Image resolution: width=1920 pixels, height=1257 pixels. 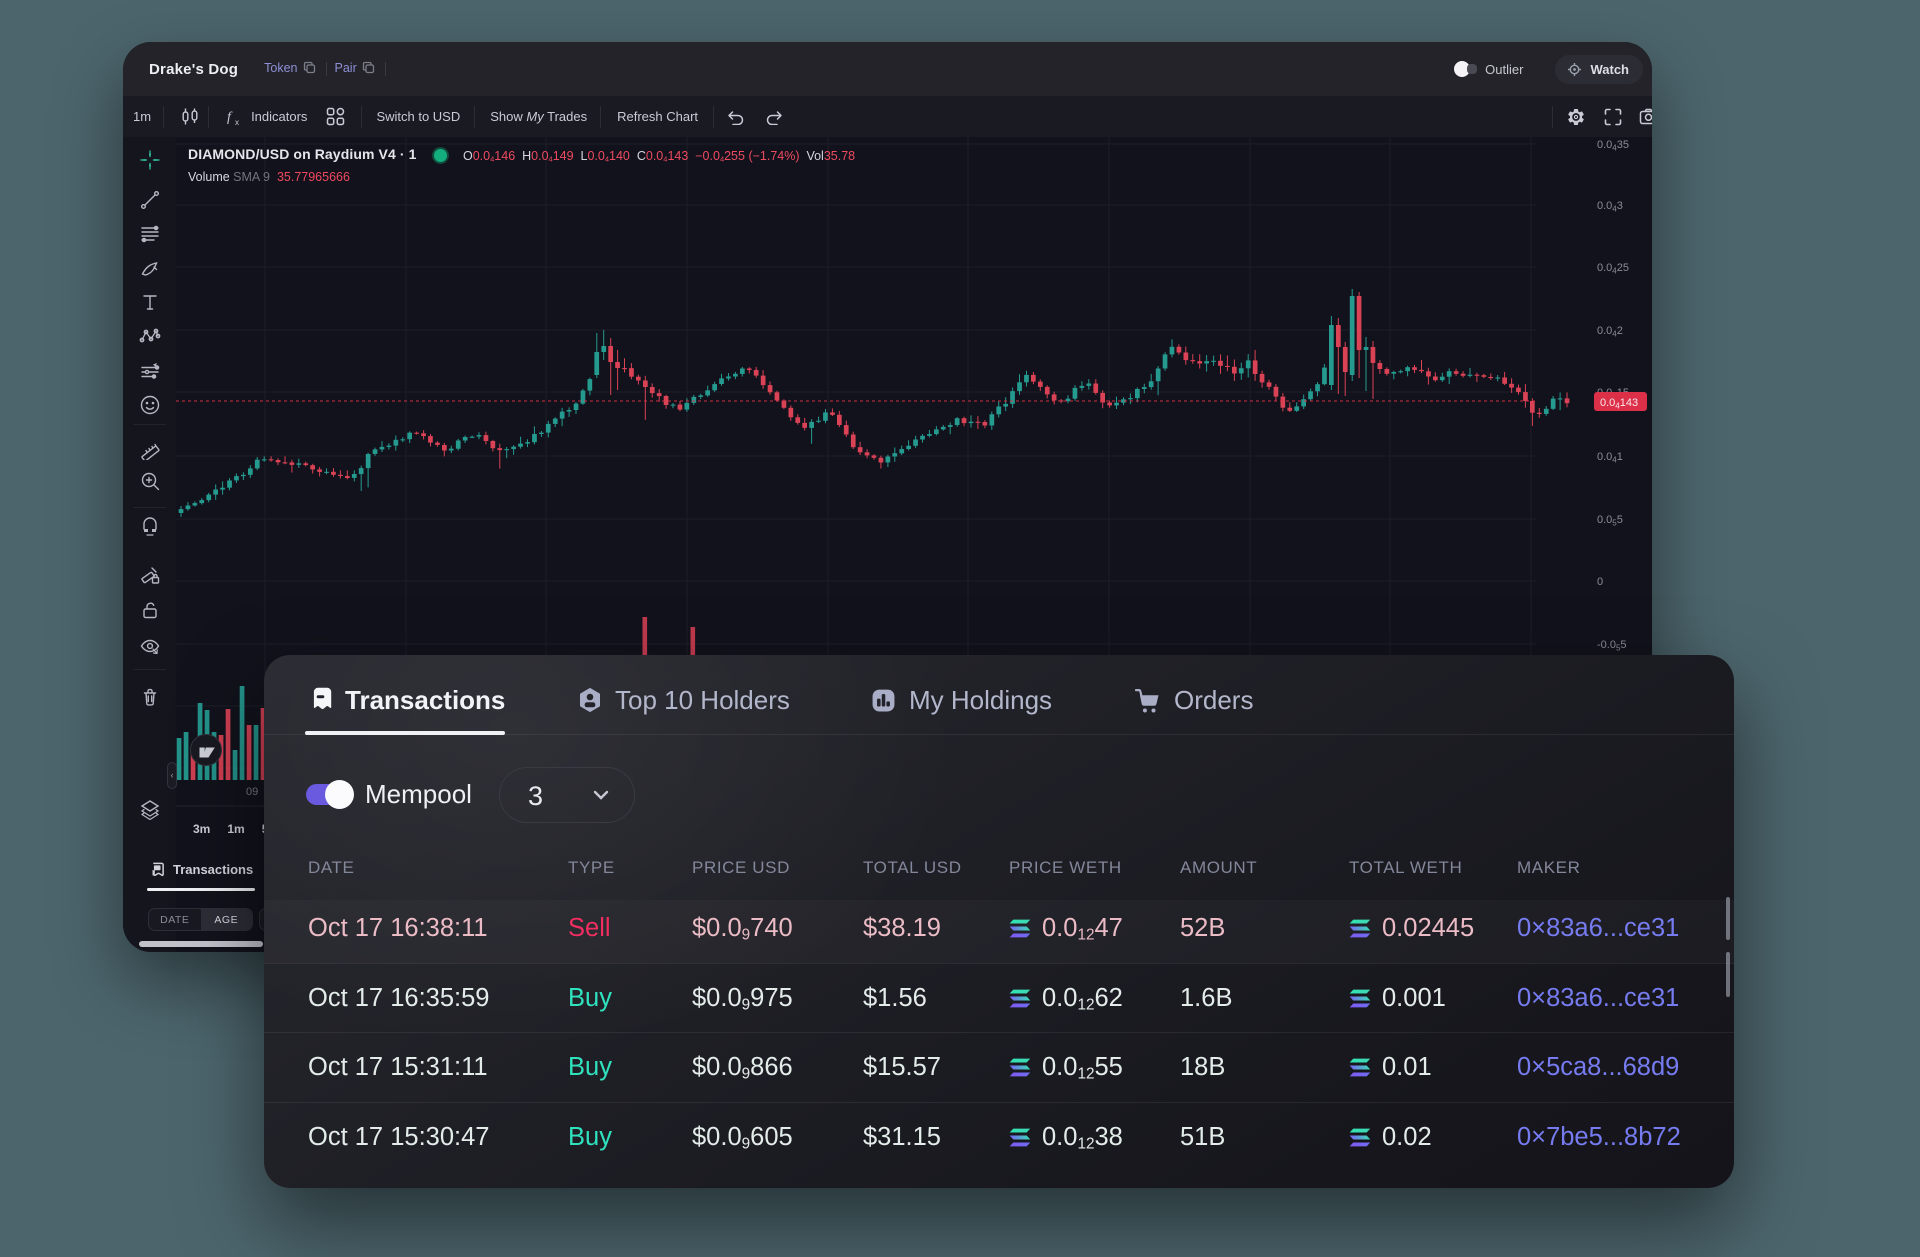 I want to click on svg-text: 0.04143, so click(x=1619, y=404).